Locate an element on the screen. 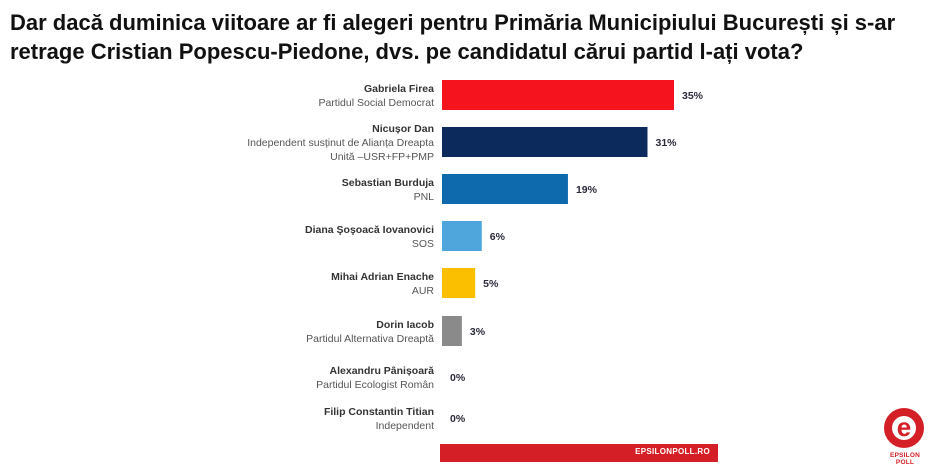 This screenshot has height=468, width=940. candidate-party: SOS is located at coordinates (423, 244).